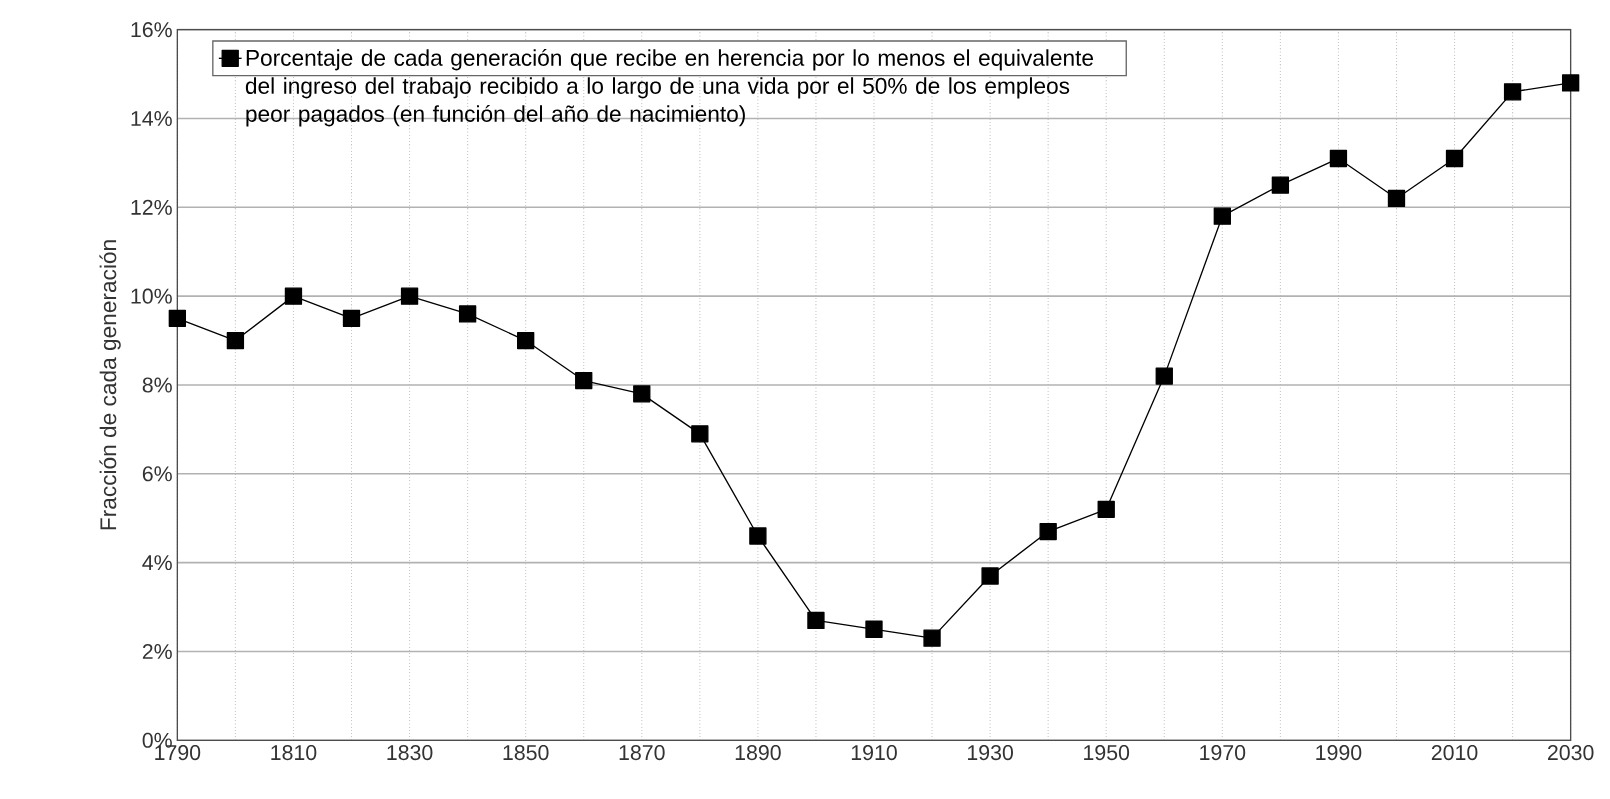  Describe the element at coordinates (151, 296) in the screenshot. I see `y-tick-label: 10%` at that location.